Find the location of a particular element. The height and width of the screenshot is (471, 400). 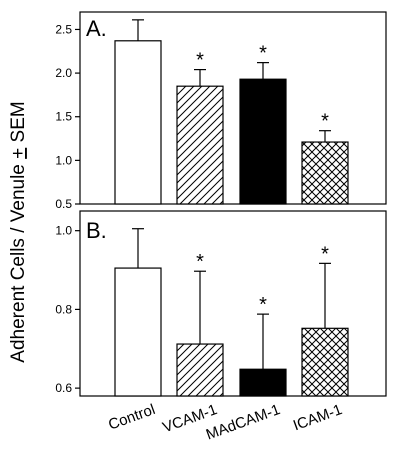

y-tick-label: 0.6 is located at coordinates (63, 388).